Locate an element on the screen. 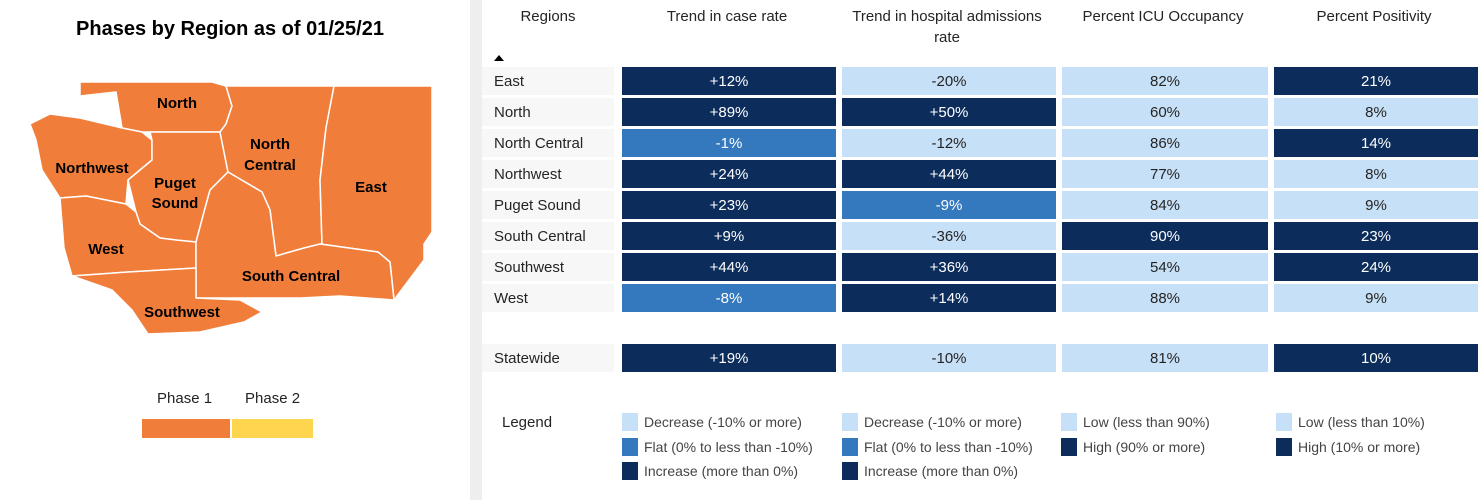 The image size is (1481, 500). case-rate-cell-south-central: +9% is located at coordinates (729, 236).